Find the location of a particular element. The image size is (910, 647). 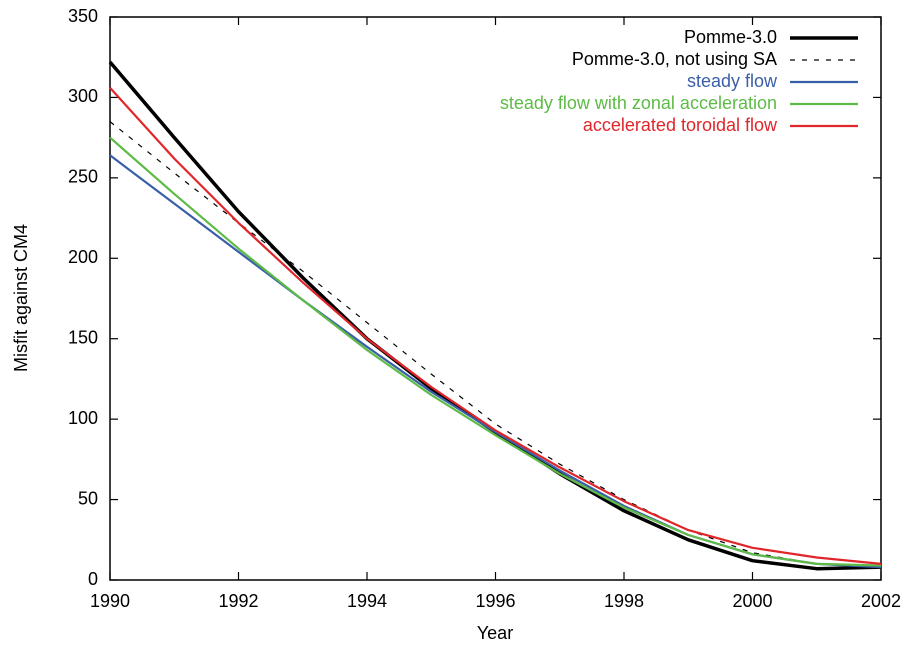

x-tick-label: 1994 is located at coordinates (367, 601).